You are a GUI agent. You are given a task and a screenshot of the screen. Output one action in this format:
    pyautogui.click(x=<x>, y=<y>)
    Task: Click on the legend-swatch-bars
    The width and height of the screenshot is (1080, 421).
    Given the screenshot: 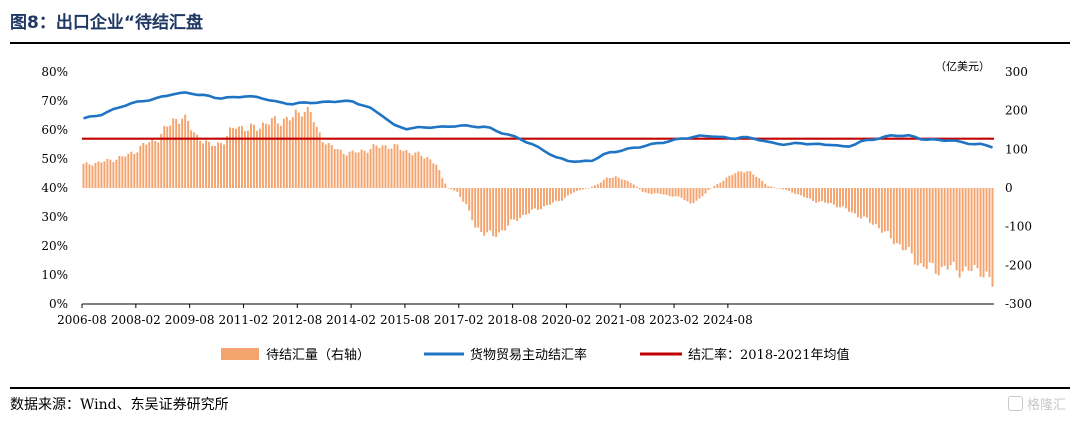 What is the action you would take?
    pyautogui.click(x=240, y=354)
    